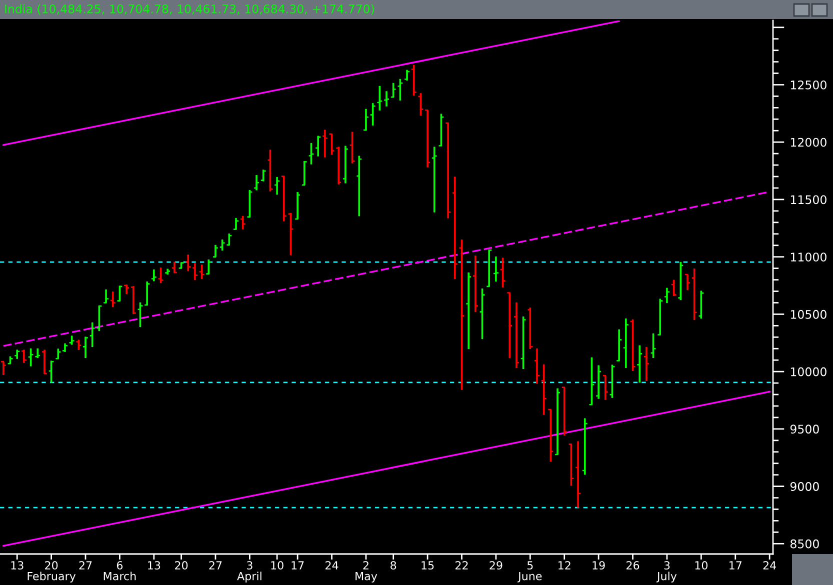  Describe the element at coordinates (428, 565) in the screenshot. I see `x-tick-label: 15` at that location.